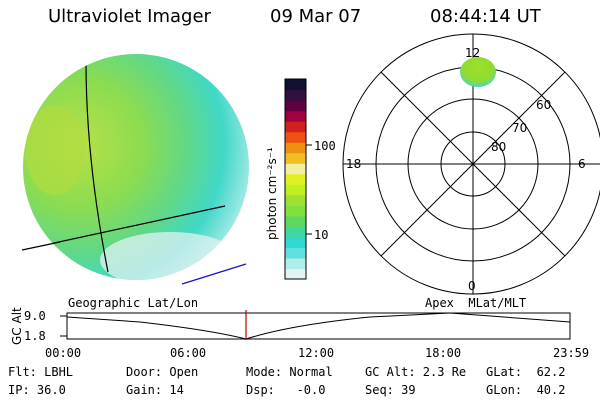  What do you see at coordinates (416, 372) in the screenshot?
I see `gc-alt-info: GC Alt: 2.3 Re` at bounding box center [416, 372].